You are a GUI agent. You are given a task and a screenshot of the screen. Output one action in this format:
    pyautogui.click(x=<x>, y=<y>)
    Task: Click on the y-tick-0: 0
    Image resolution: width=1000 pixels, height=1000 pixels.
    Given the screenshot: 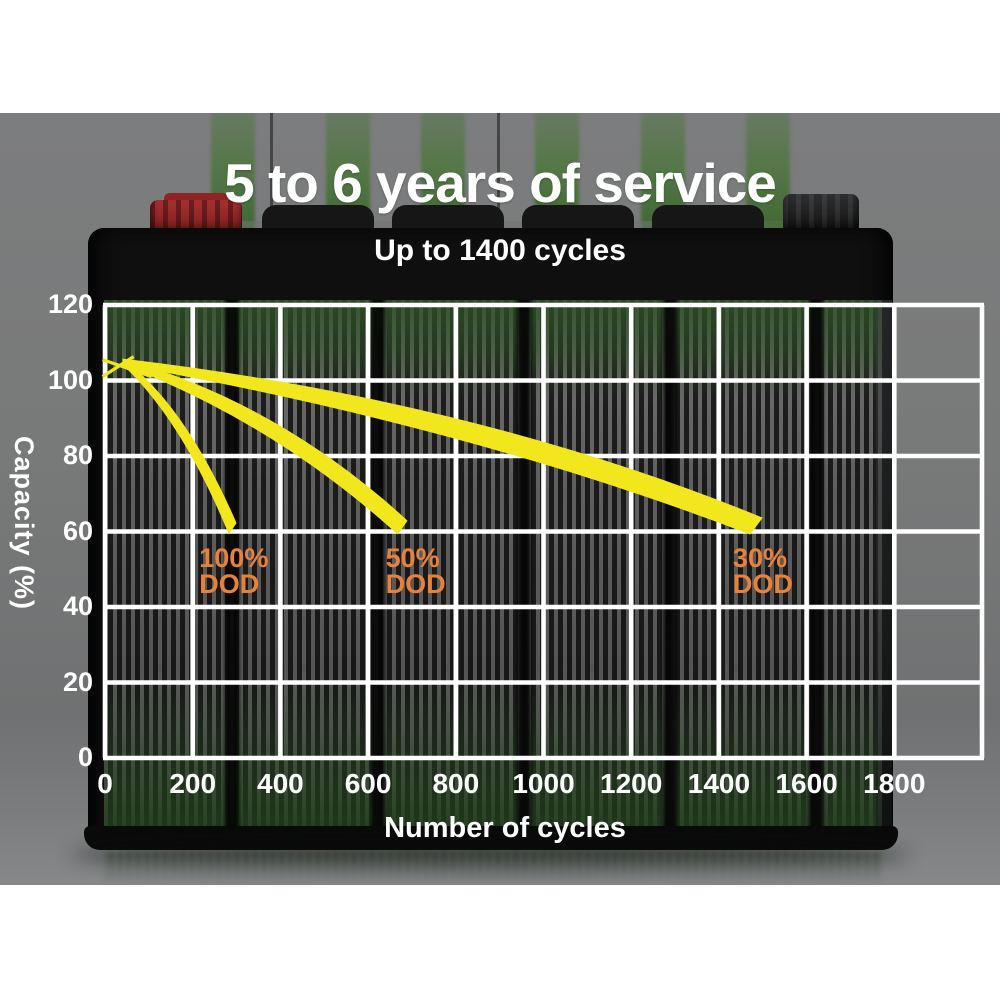 What is the action you would take?
    pyautogui.click(x=85, y=757)
    